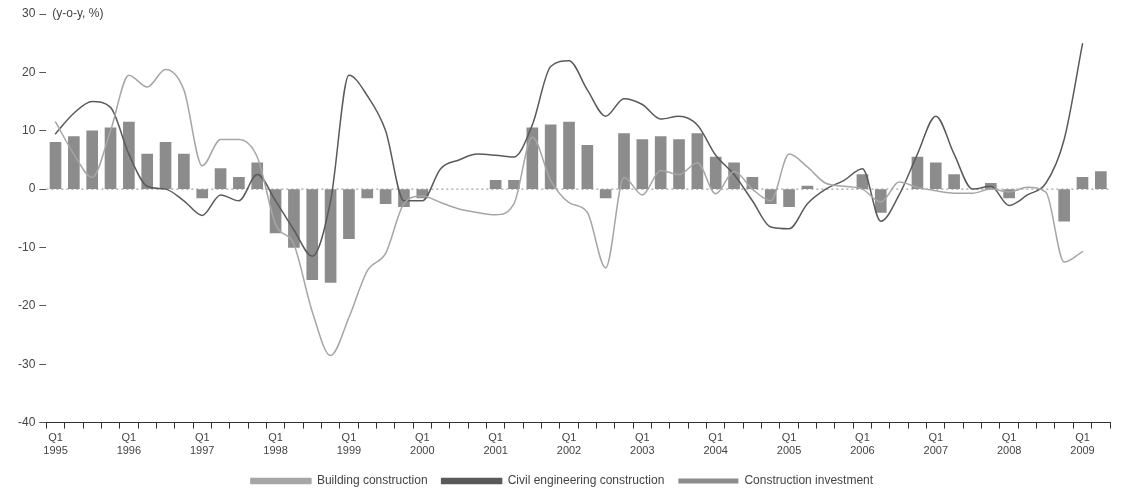 The image size is (1134, 499). I want to click on x-tick-label: Q1 1999, so click(349, 444).